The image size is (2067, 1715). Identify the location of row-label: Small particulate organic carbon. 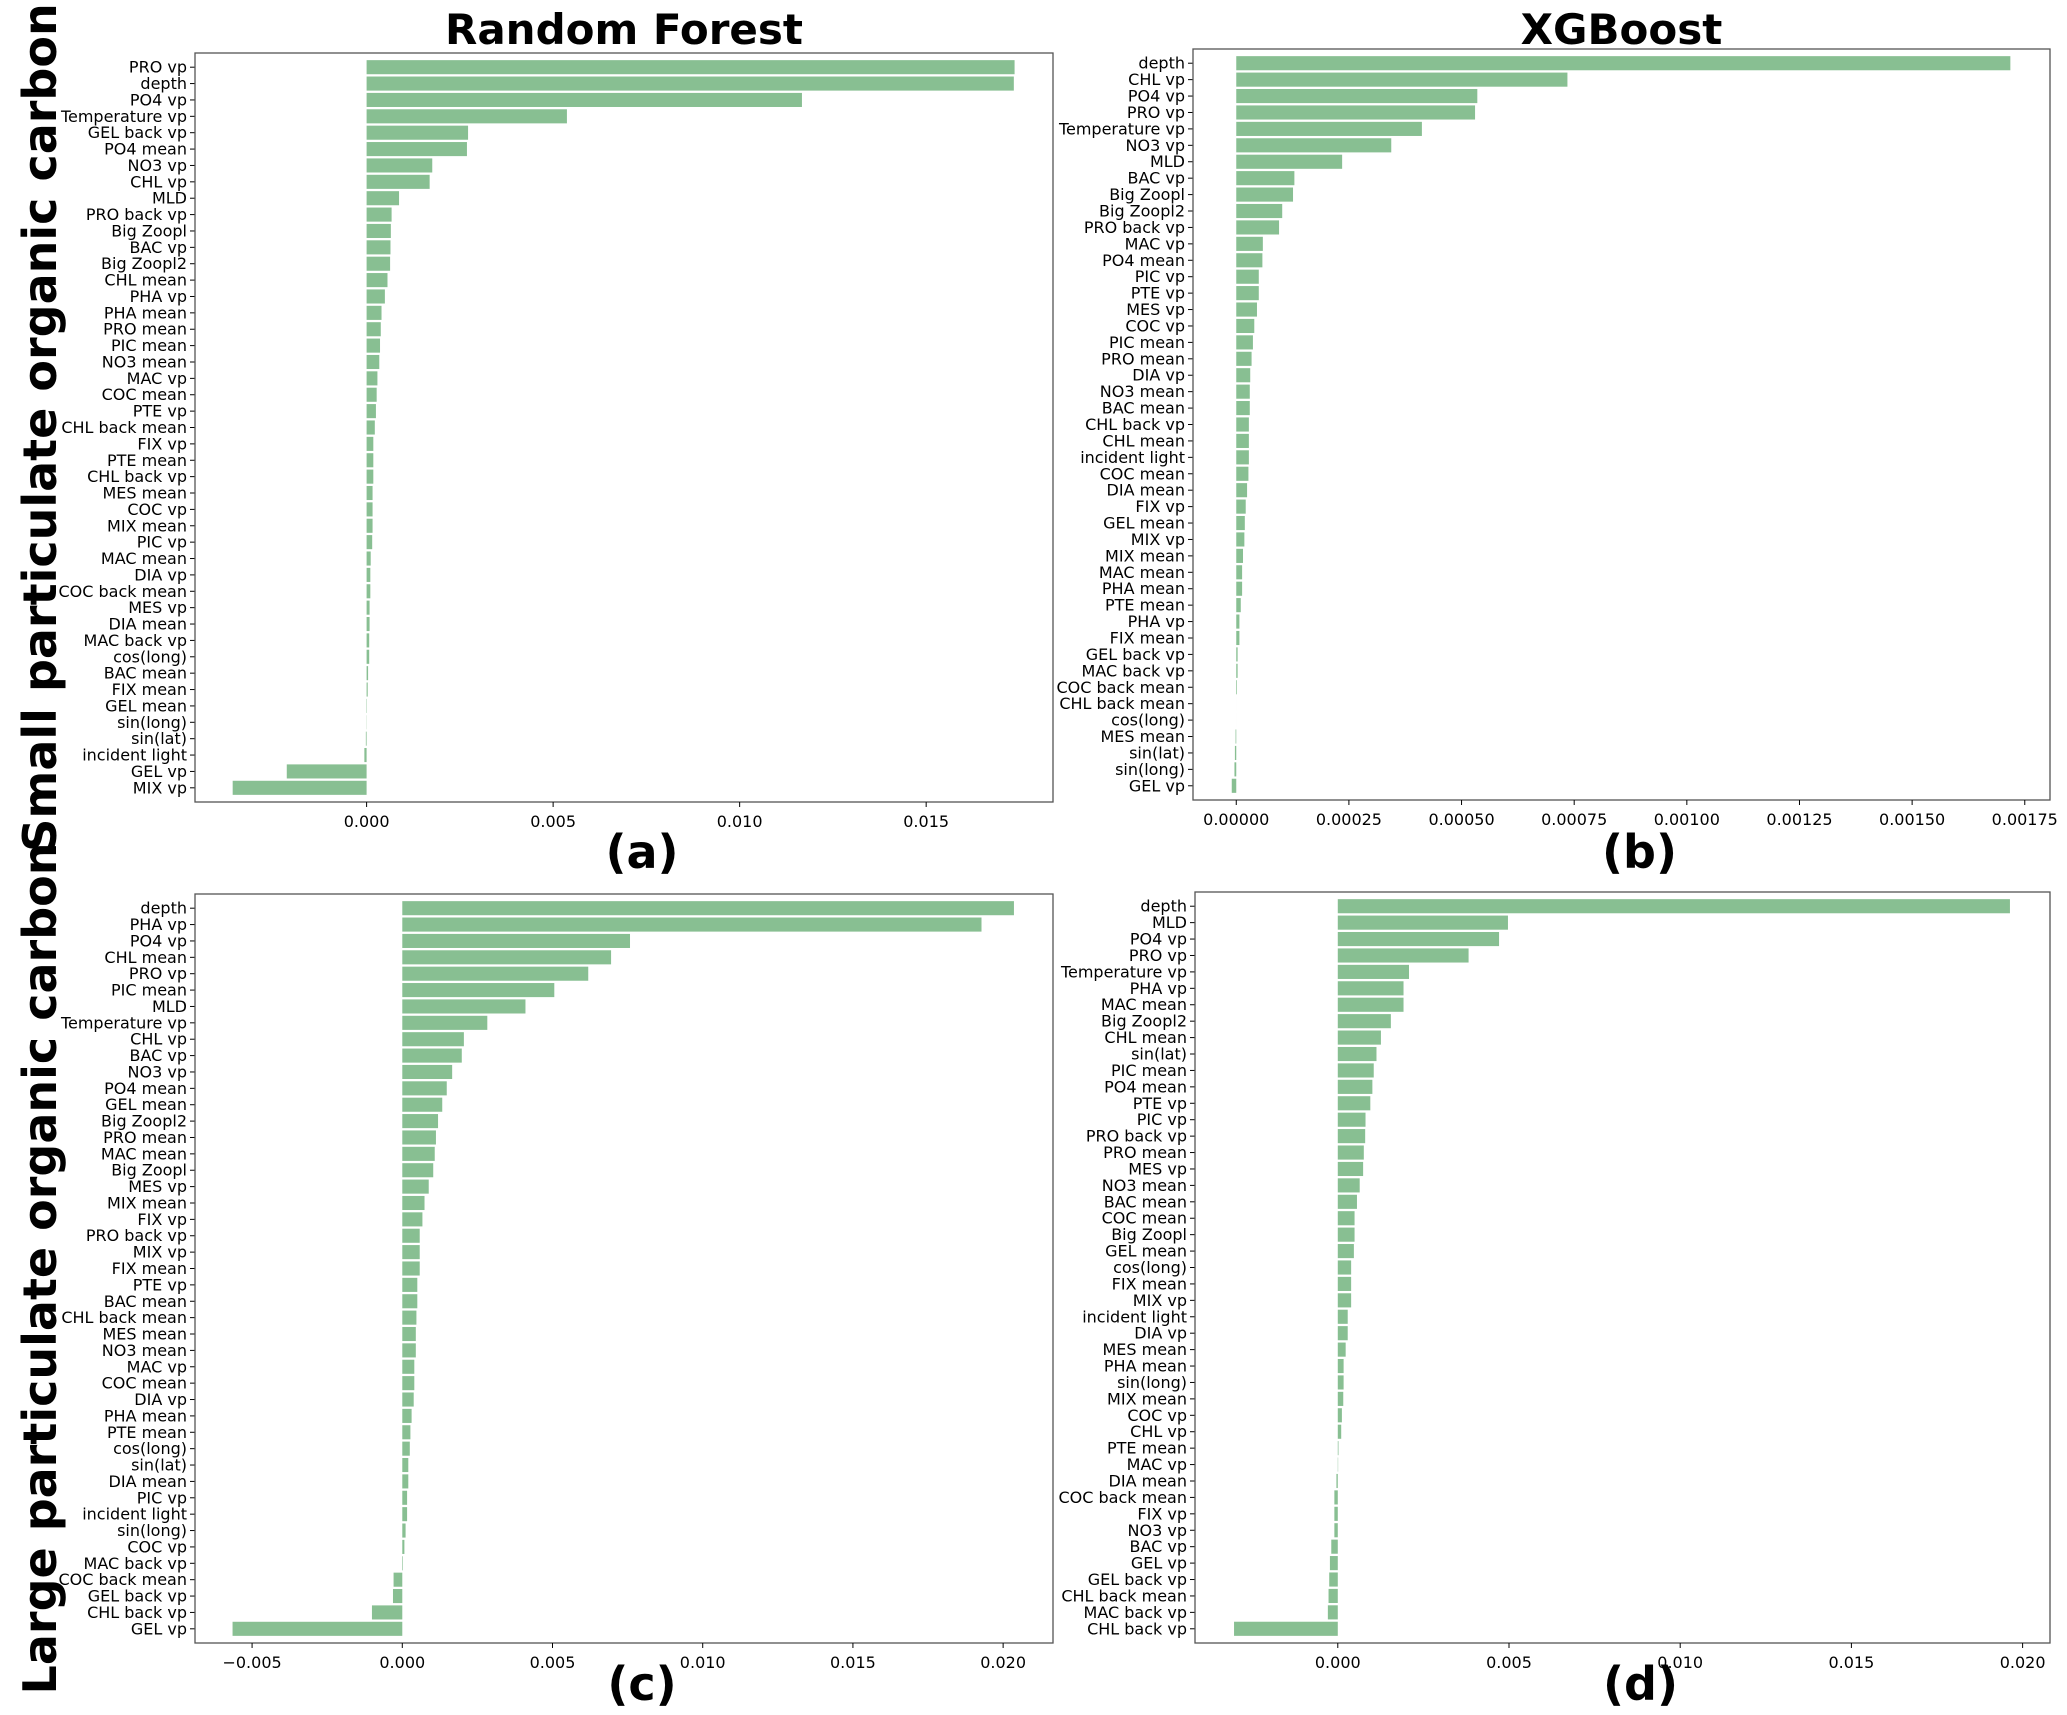
(40, 427).